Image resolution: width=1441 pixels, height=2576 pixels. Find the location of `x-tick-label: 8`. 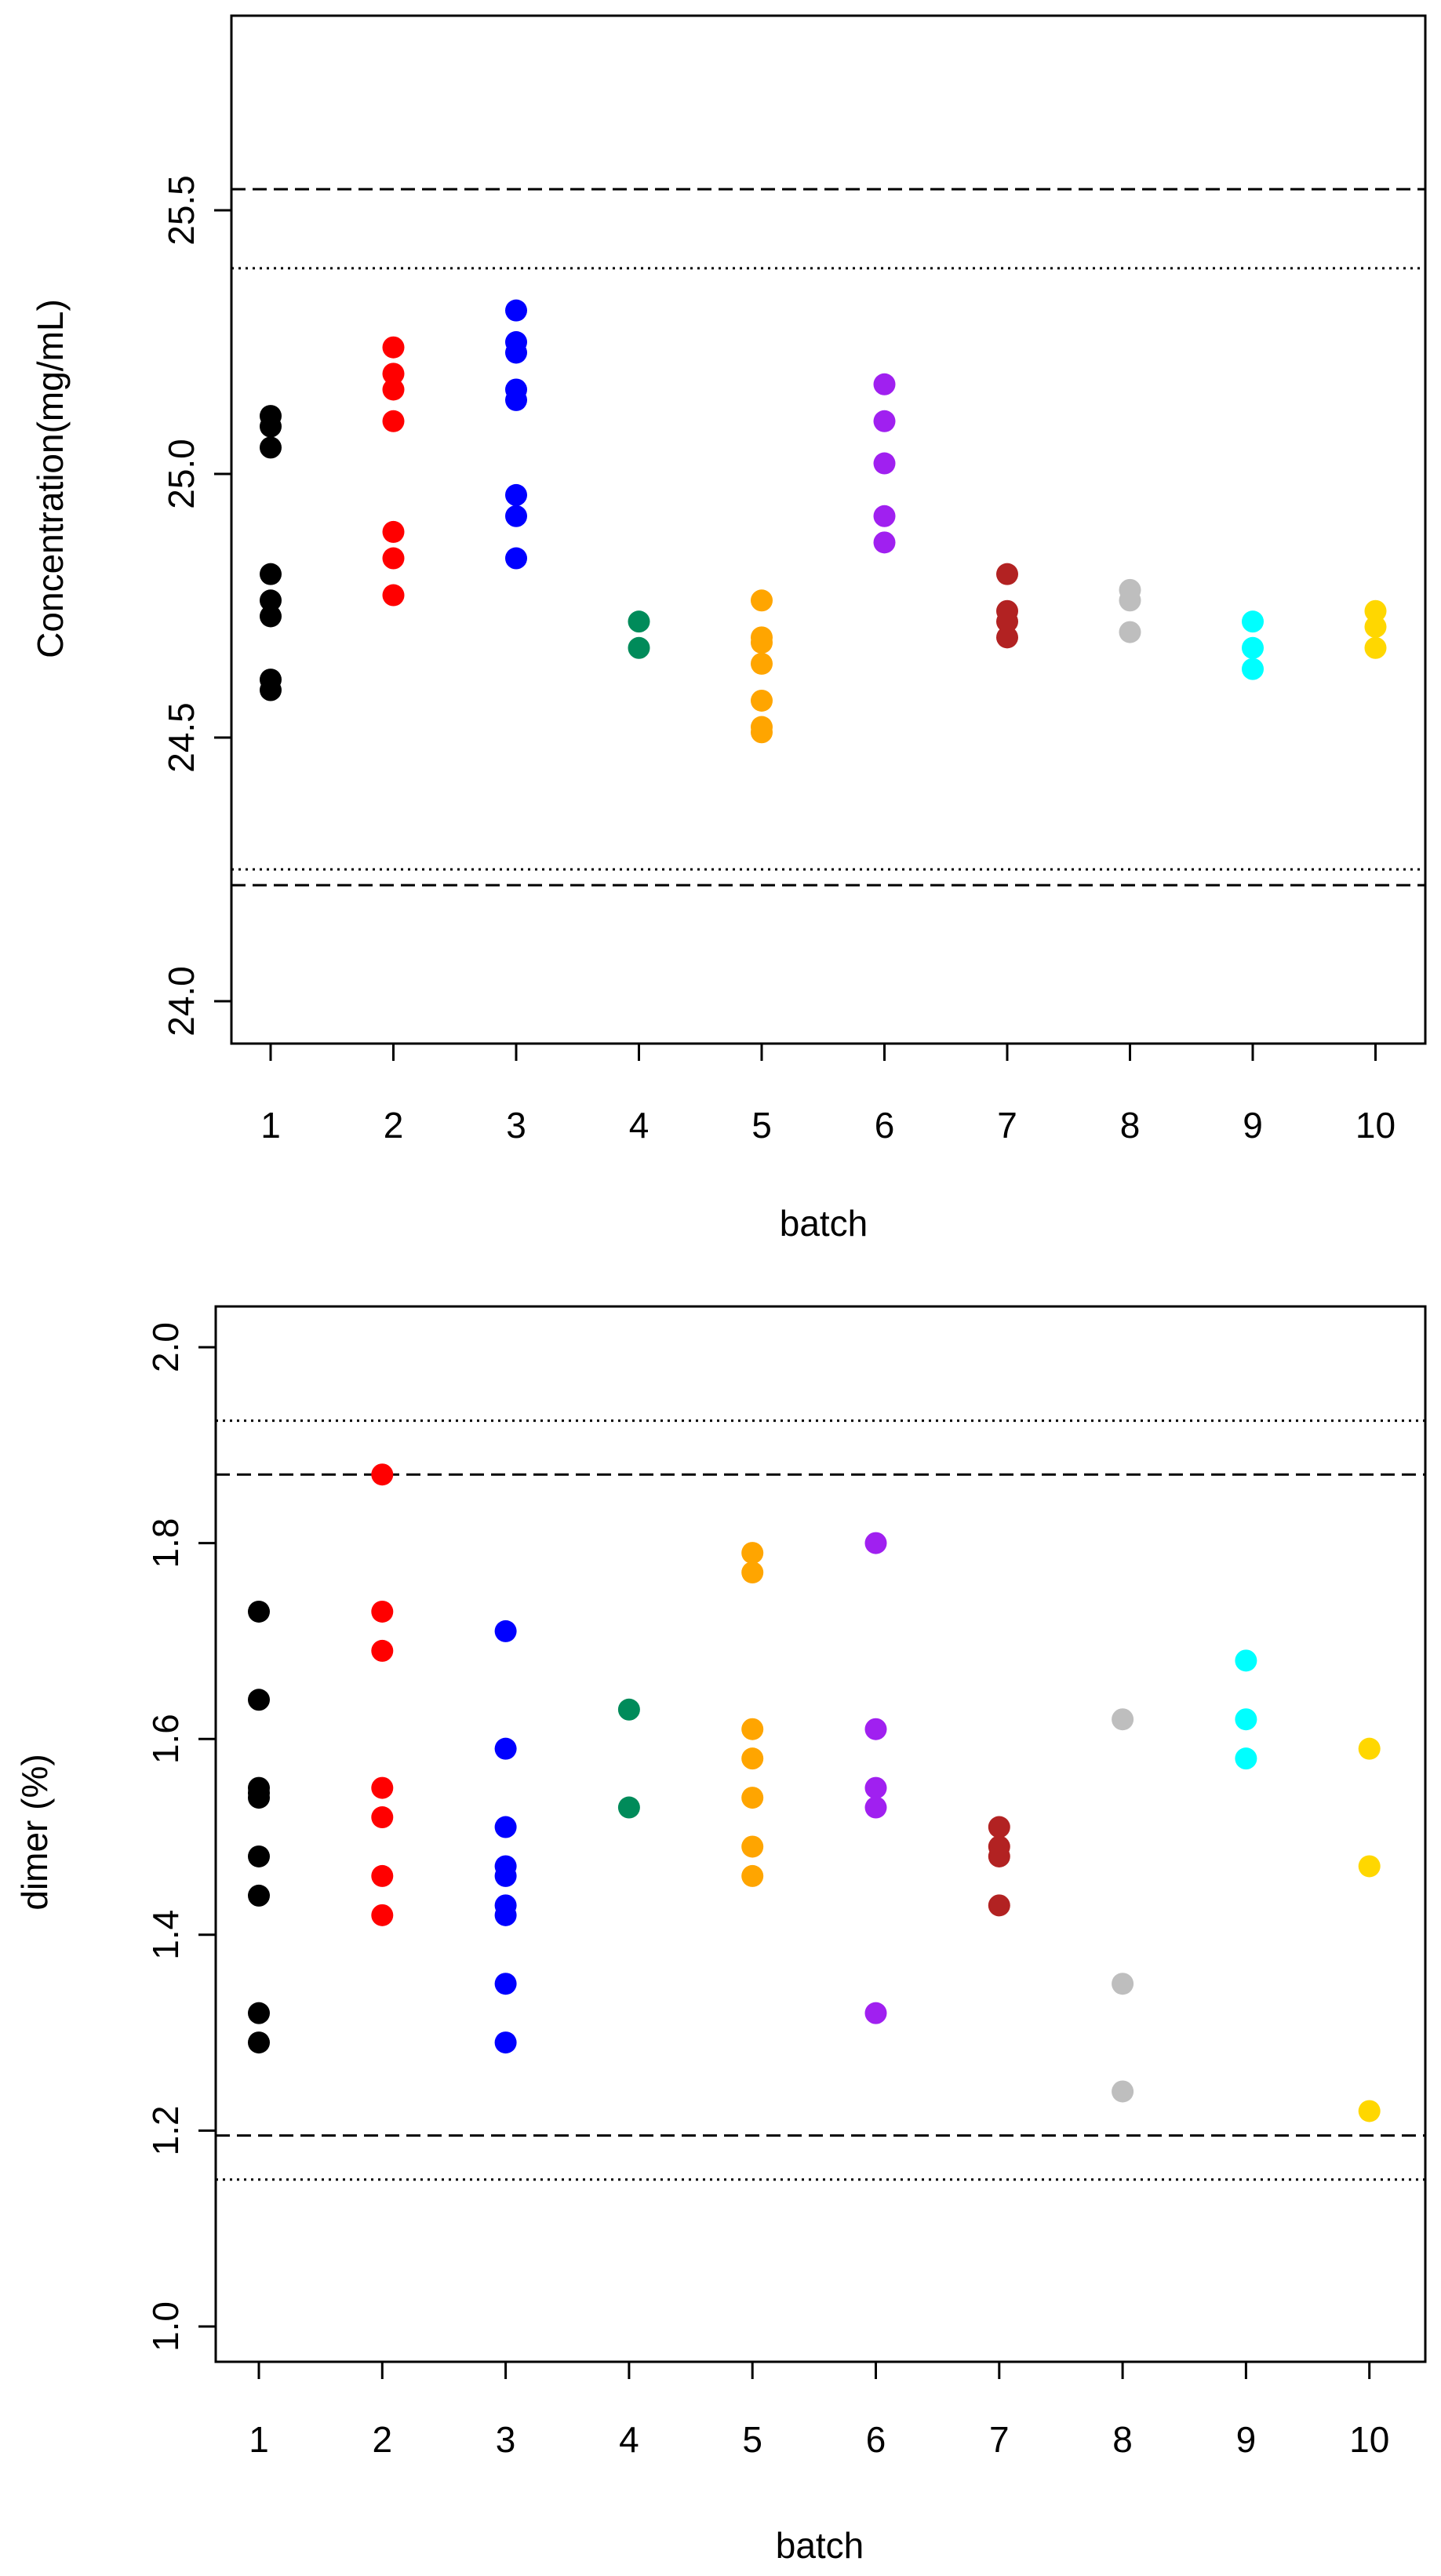

x-tick-label: 8 is located at coordinates (1130, 1125).